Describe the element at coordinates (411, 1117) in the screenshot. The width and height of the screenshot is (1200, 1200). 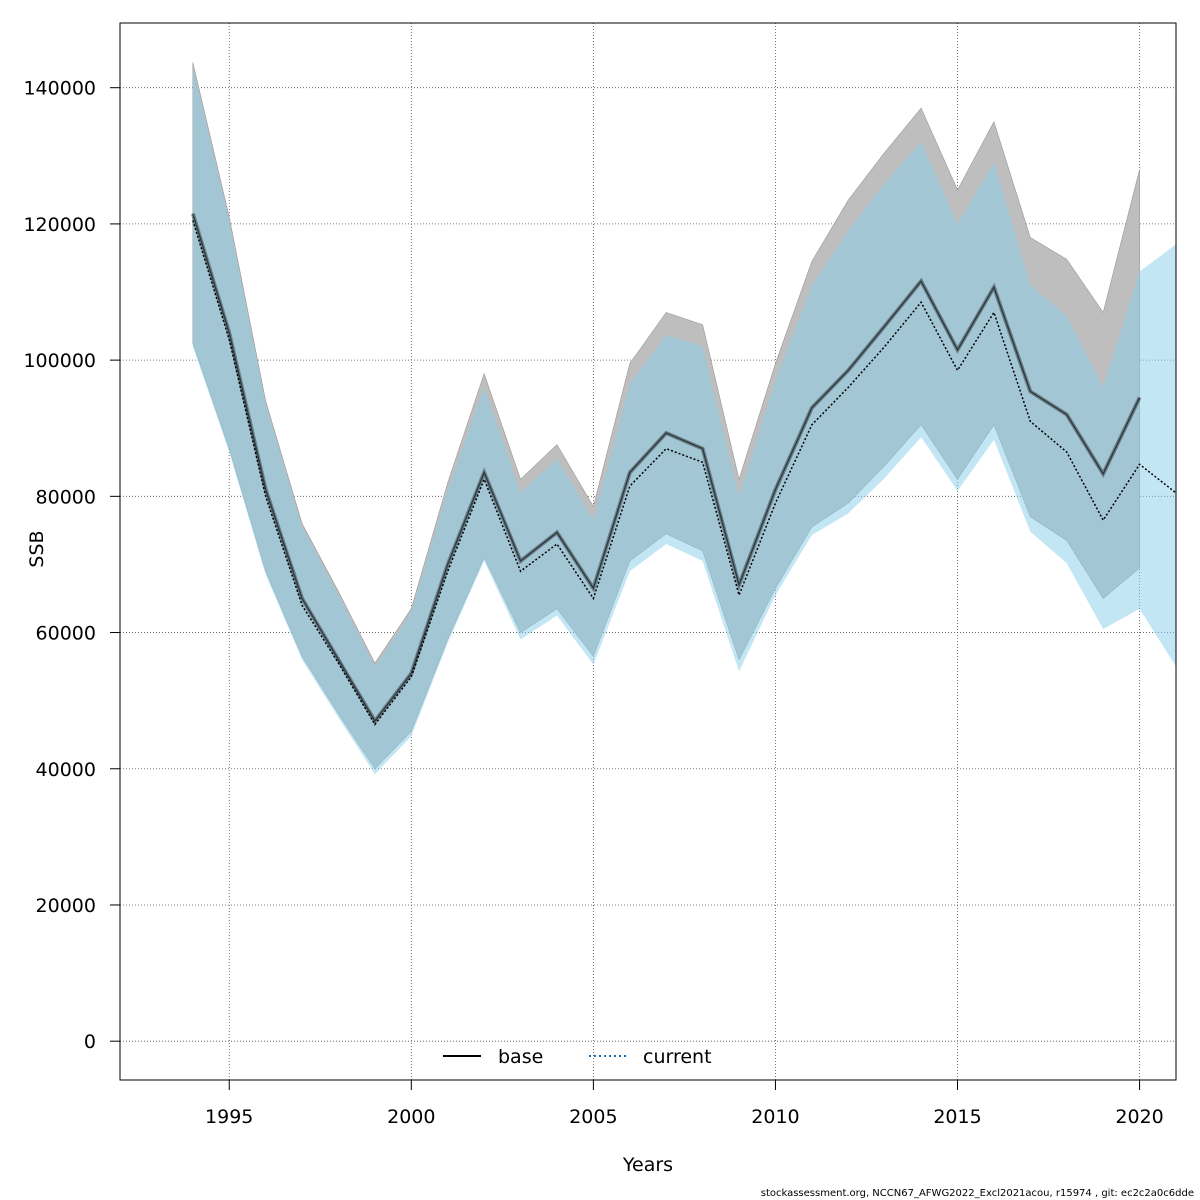
I see `x-tick-label-2000: 2000` at that location.